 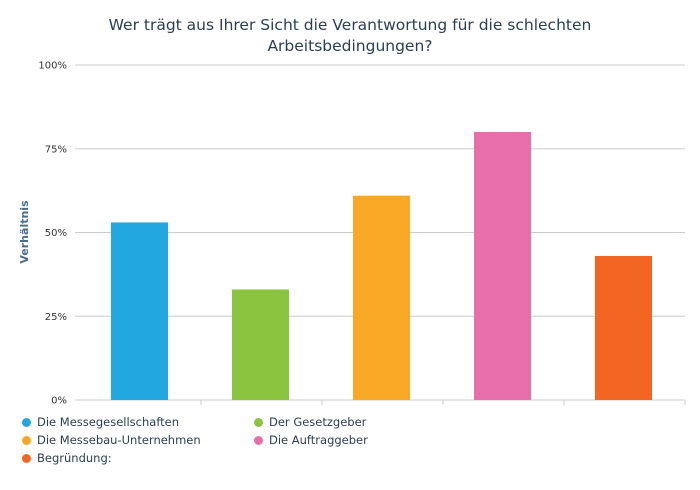 I want to click on y-axis-label: Verhältnis, so click(x=24, y=232).